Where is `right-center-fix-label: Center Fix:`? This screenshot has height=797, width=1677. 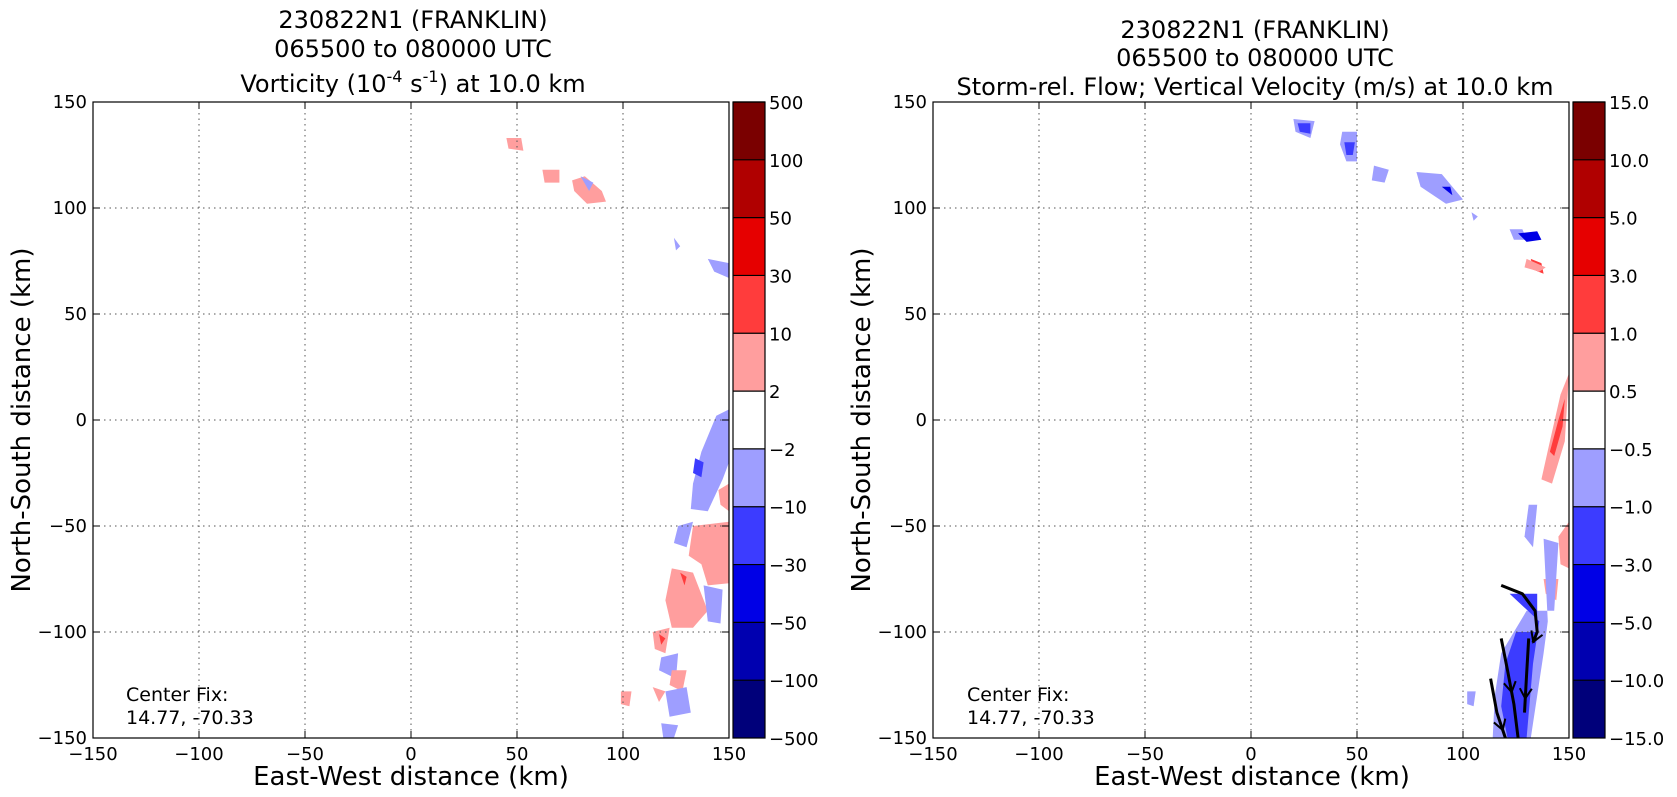 right-center-fix-label: Center Fix: is located at coordinates (1018, 695).